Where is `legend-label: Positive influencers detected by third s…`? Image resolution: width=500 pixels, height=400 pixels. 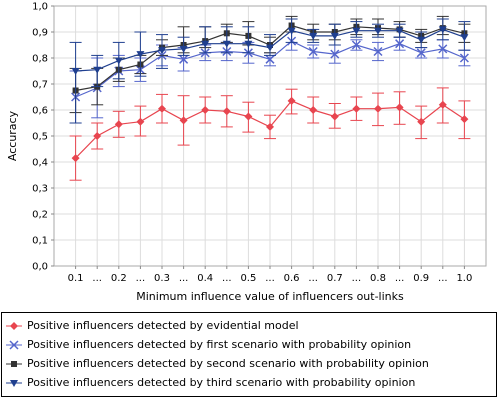 legend-label: Positive influencers detected by third s… is located at coordinates (221, 382).